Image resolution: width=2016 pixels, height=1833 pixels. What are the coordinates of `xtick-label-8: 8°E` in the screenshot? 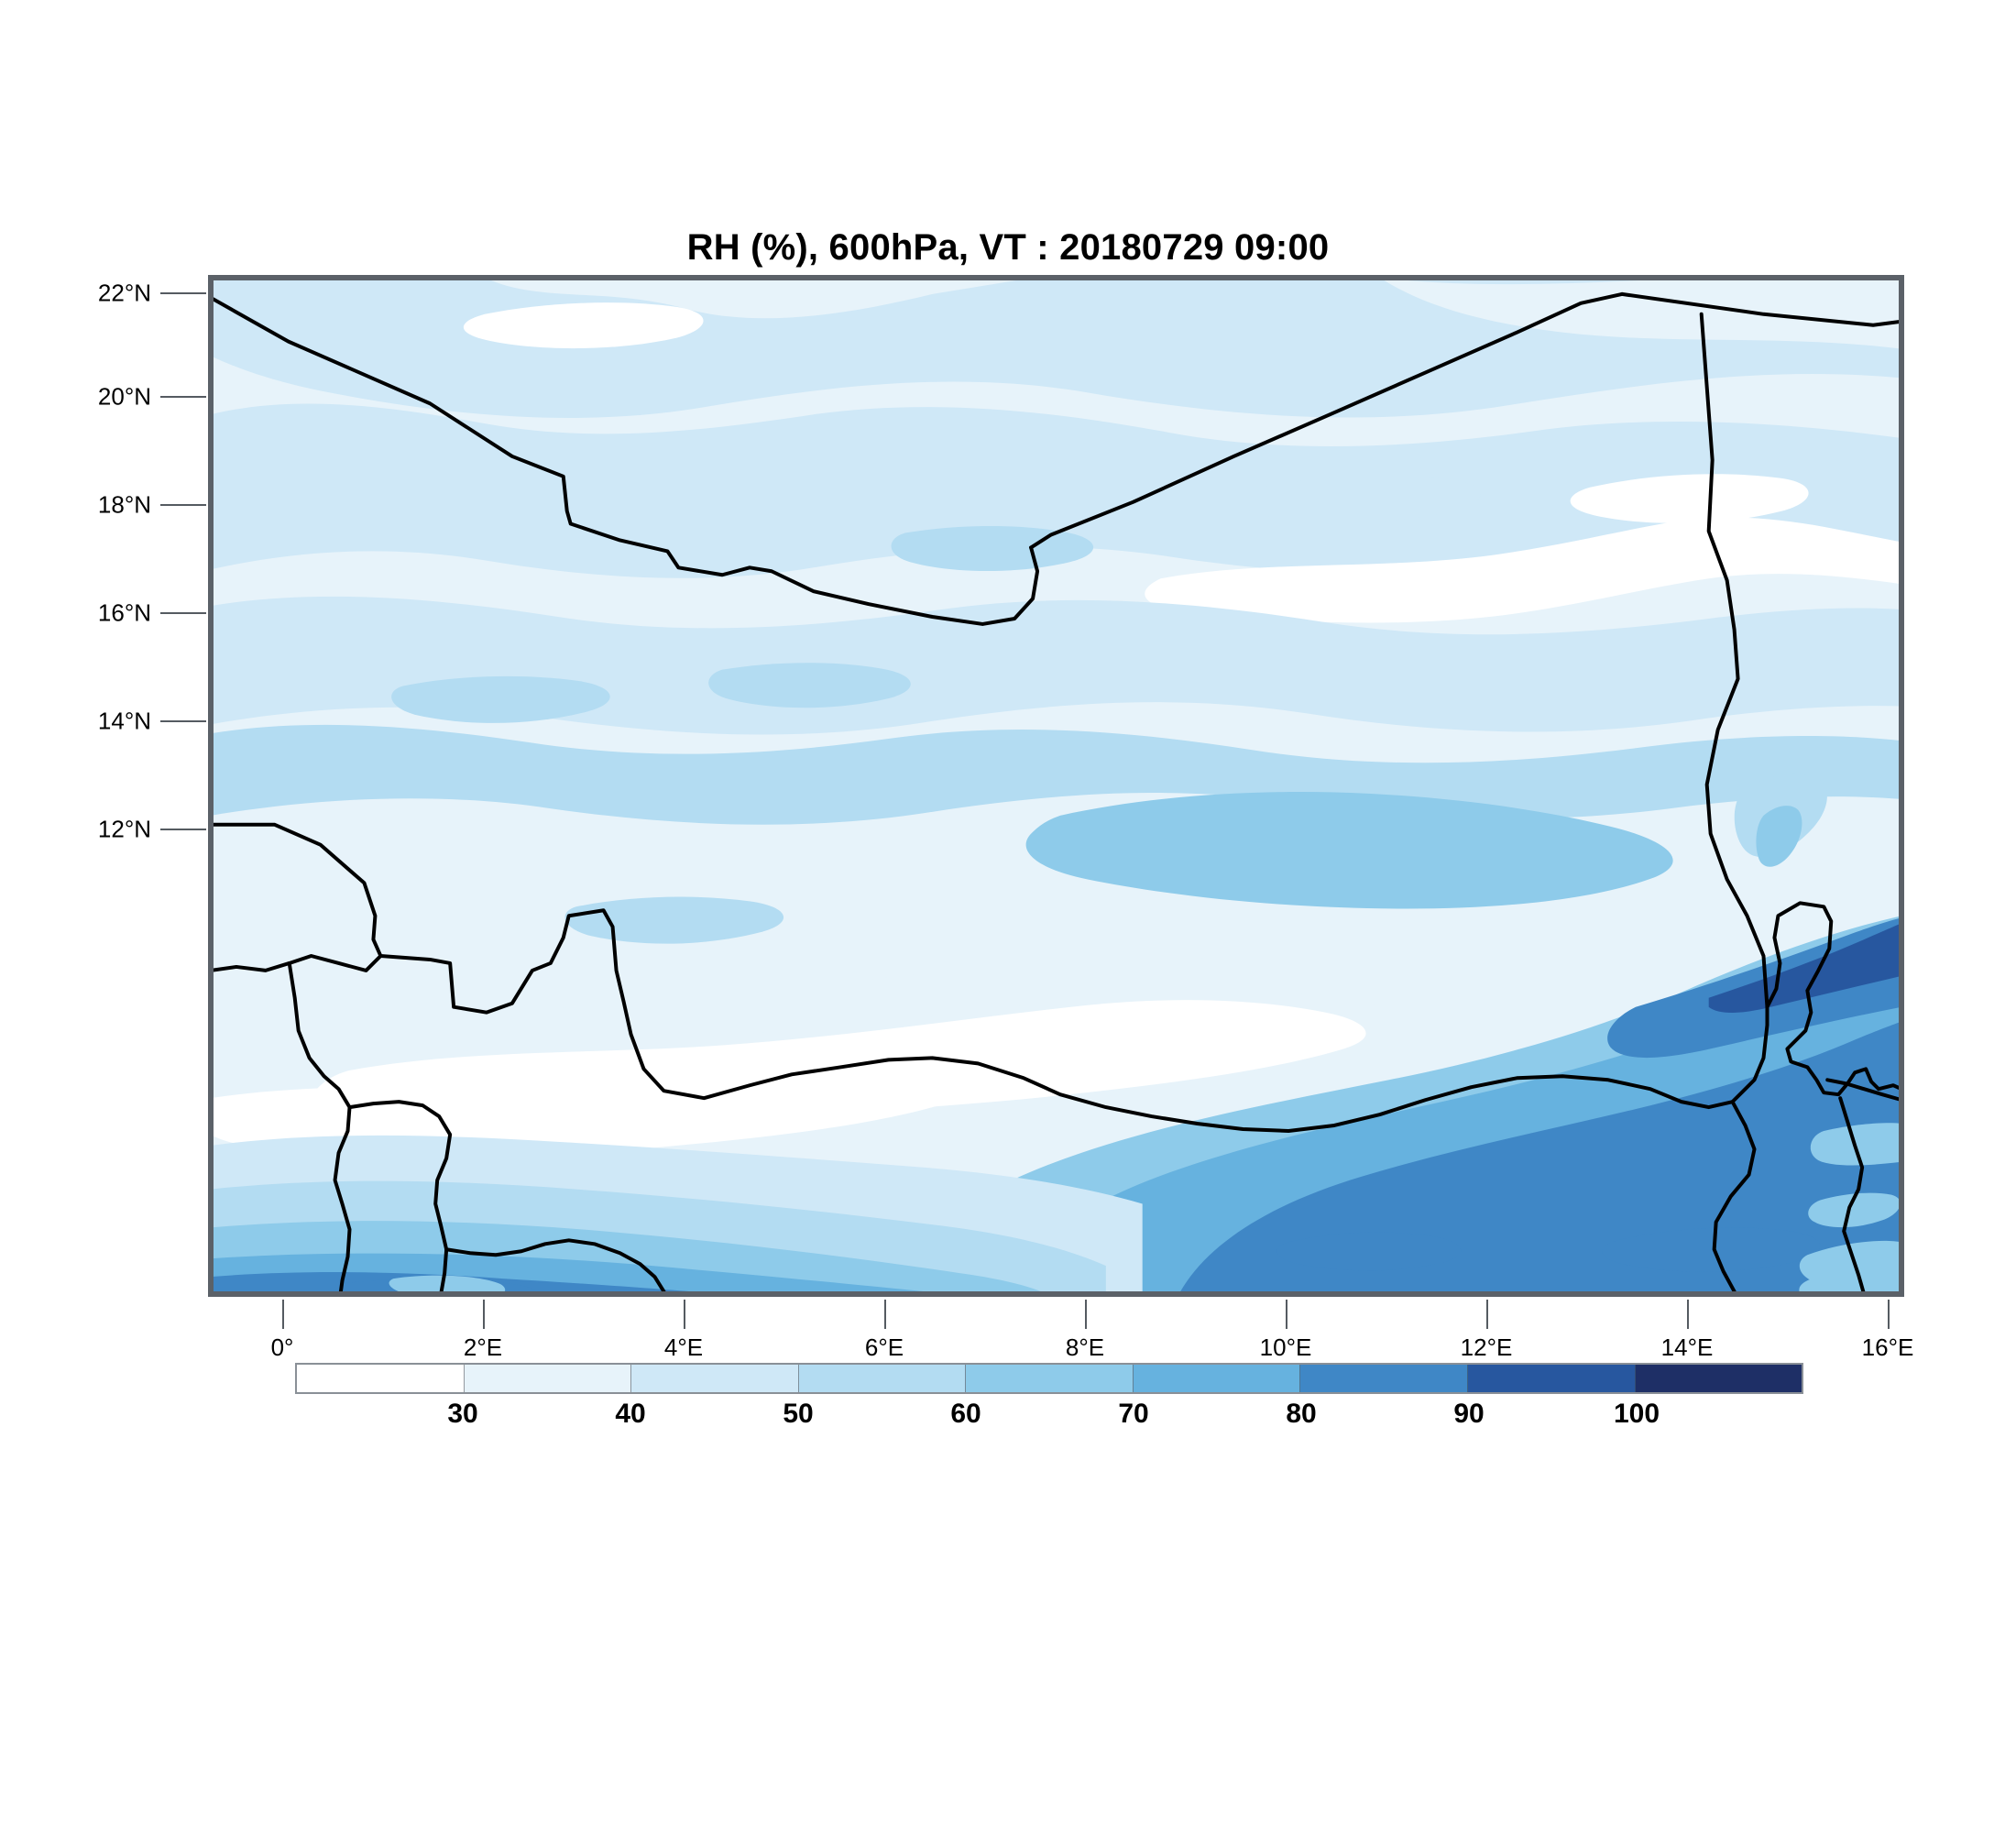 It's located at (1085, 1347).